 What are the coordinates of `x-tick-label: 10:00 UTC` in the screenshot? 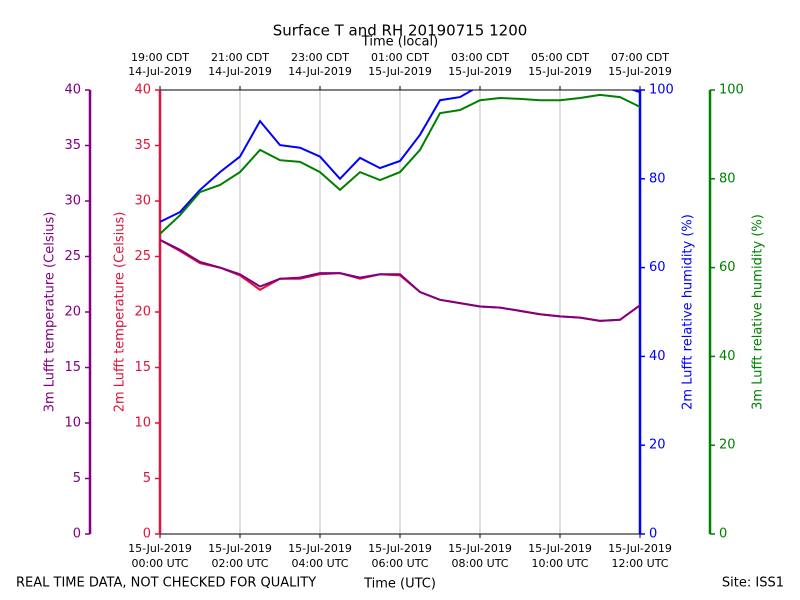 It's located at (559, 563).